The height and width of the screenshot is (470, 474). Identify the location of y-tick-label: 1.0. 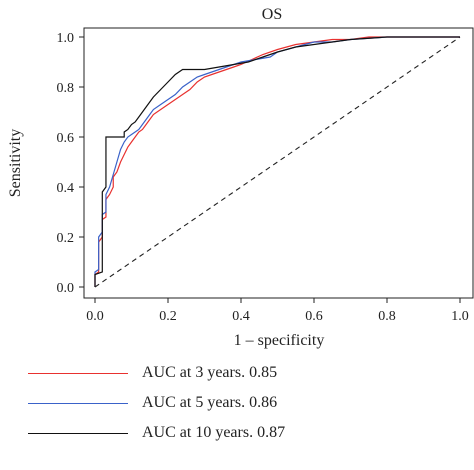
(66, 38).